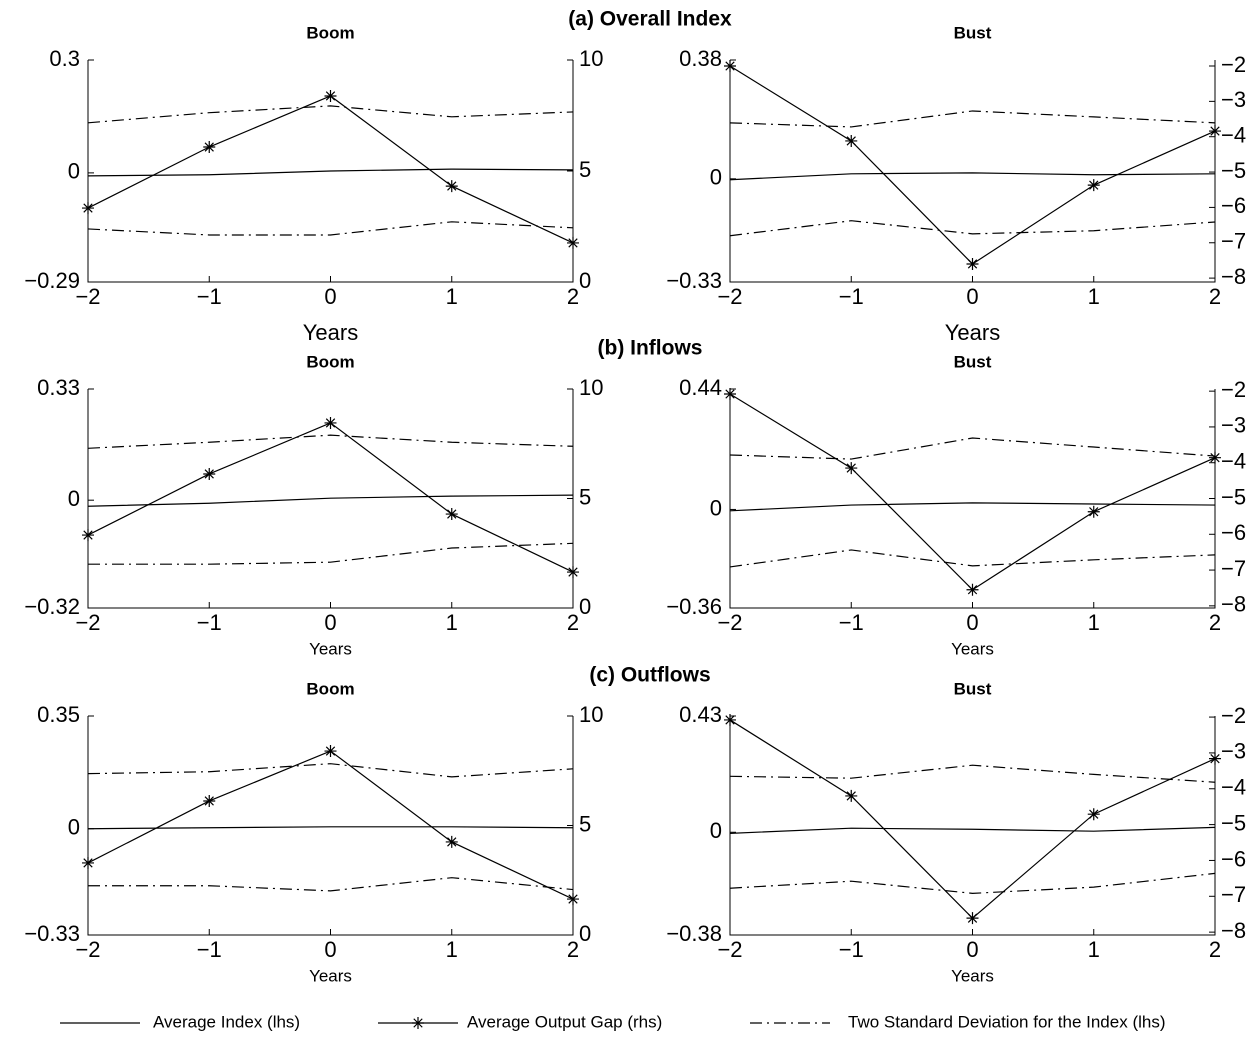  What do you see at coordinates (700, 714) in the screenshot?
I see `y-tick-label: 0.43` at bounding box center [700, 714].